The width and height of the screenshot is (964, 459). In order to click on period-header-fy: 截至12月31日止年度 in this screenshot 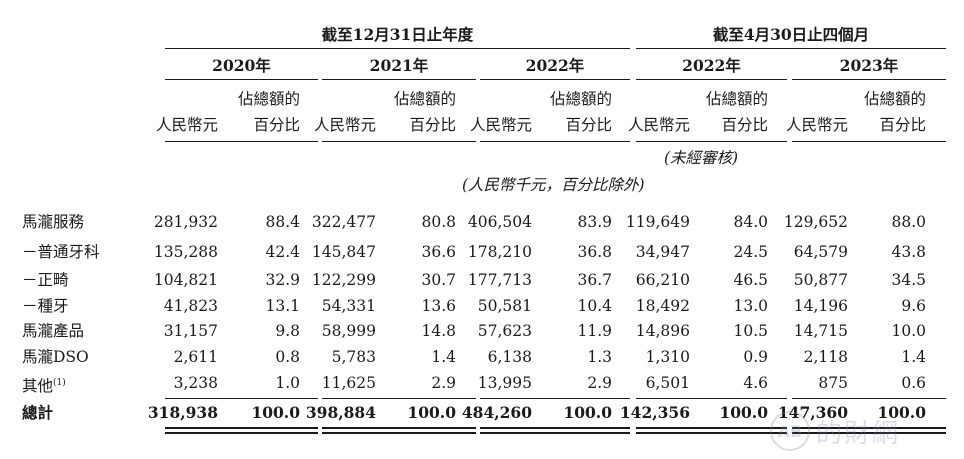, I will do `click(397, 34)`.